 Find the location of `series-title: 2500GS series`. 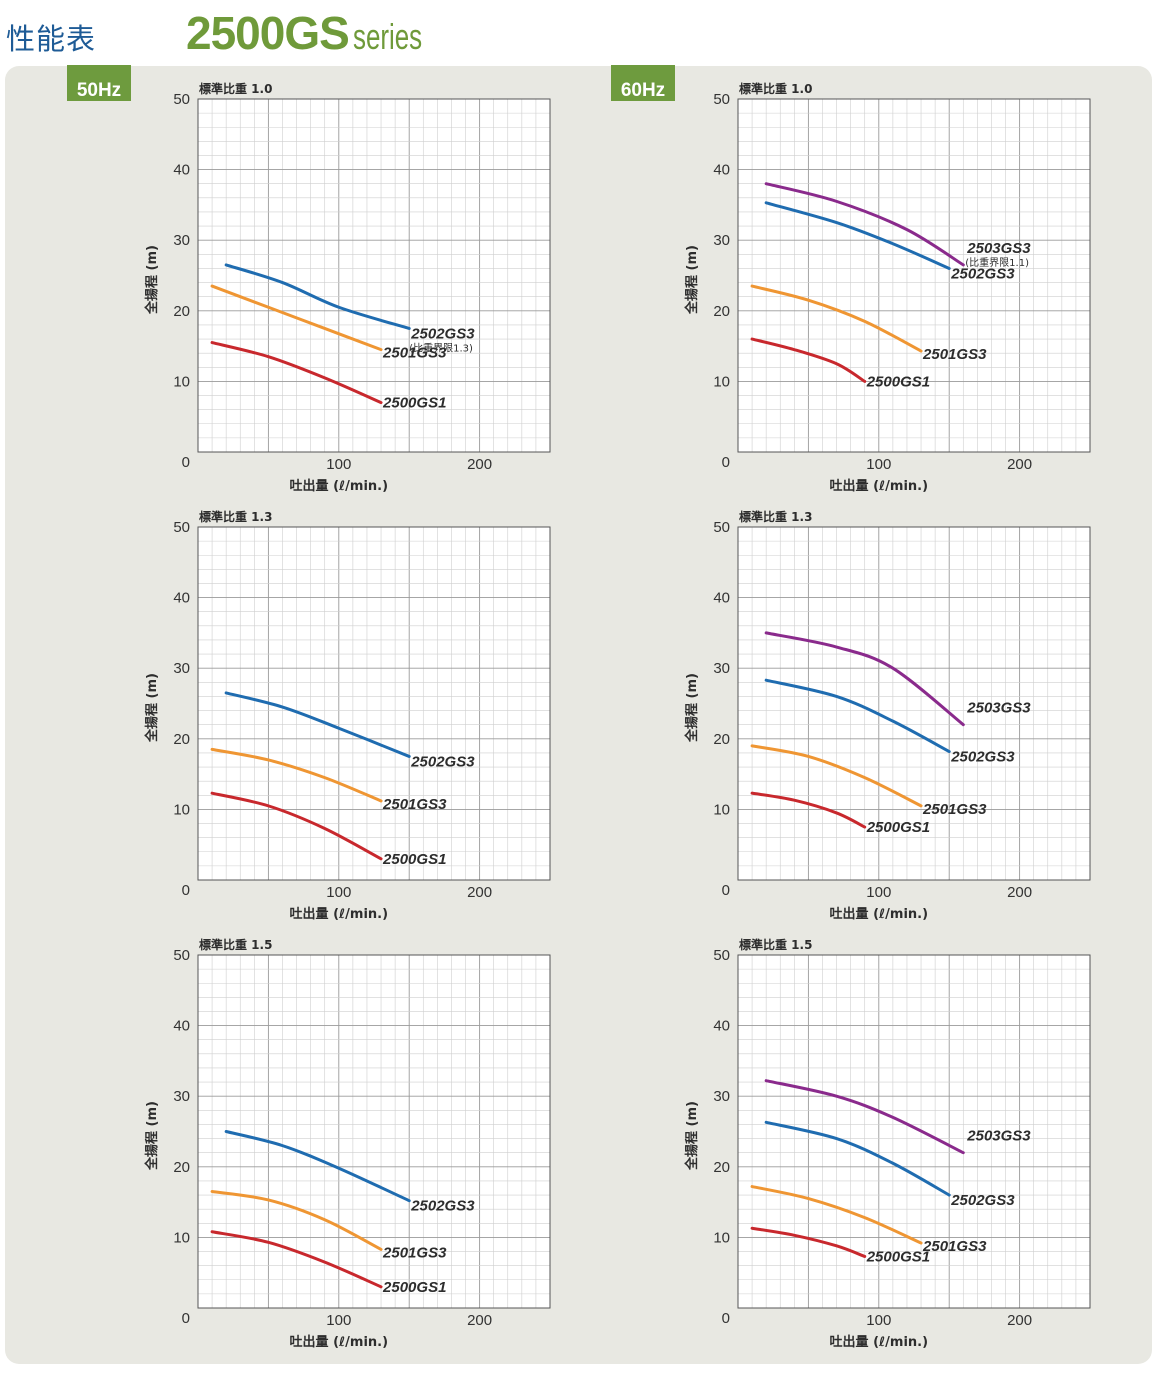

series-title: 2500GS series is located at coordinates (317, 33).